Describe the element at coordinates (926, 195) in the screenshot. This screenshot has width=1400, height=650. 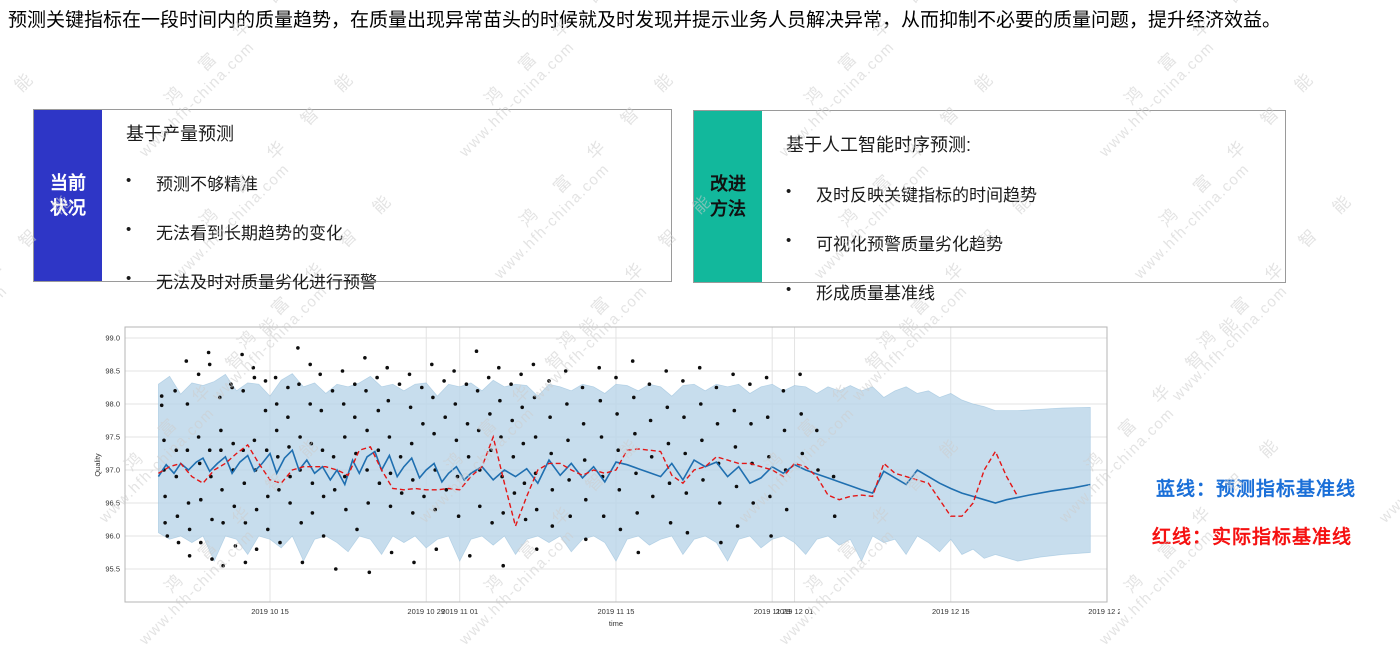
I see `bullet-text: 及时反映关键指标的时间趋势` at that location.